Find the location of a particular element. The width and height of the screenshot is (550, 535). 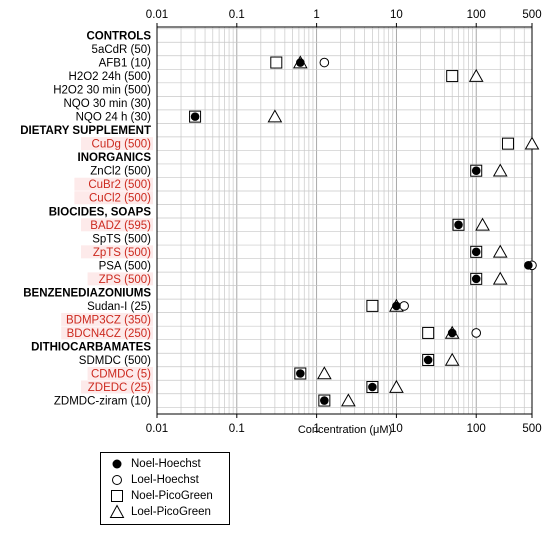

bottom-tick-label: 0.1 is located at coordinates (237, 429).